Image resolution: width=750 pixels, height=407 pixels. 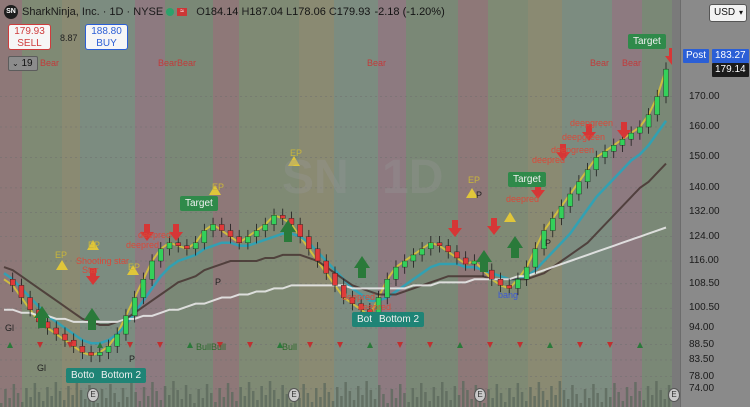 What do you see at coordinates (134, 267) in the screenshot?
I see `ep-label: EP` at bounding box center [134, 267].